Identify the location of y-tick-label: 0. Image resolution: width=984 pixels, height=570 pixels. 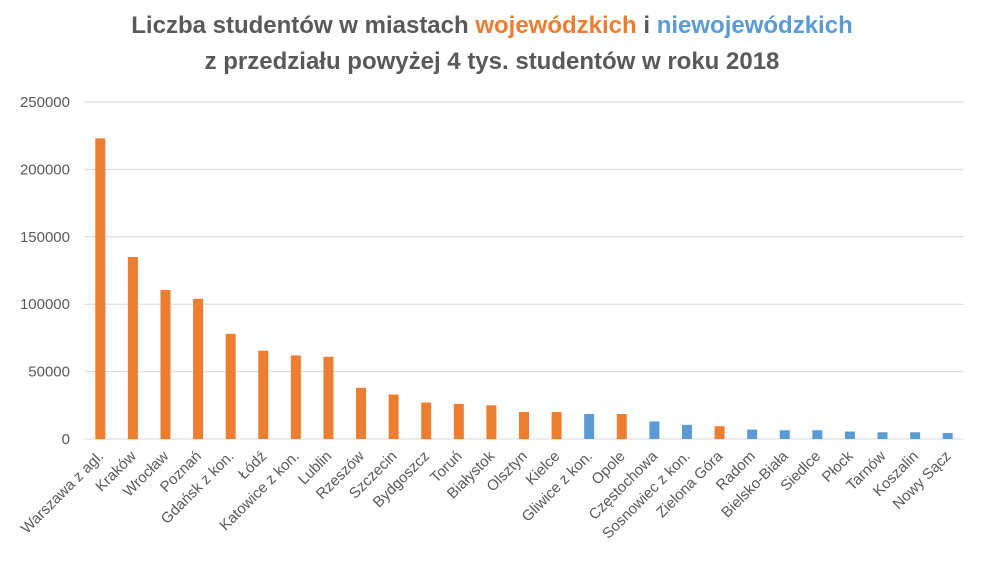
(66, 439).